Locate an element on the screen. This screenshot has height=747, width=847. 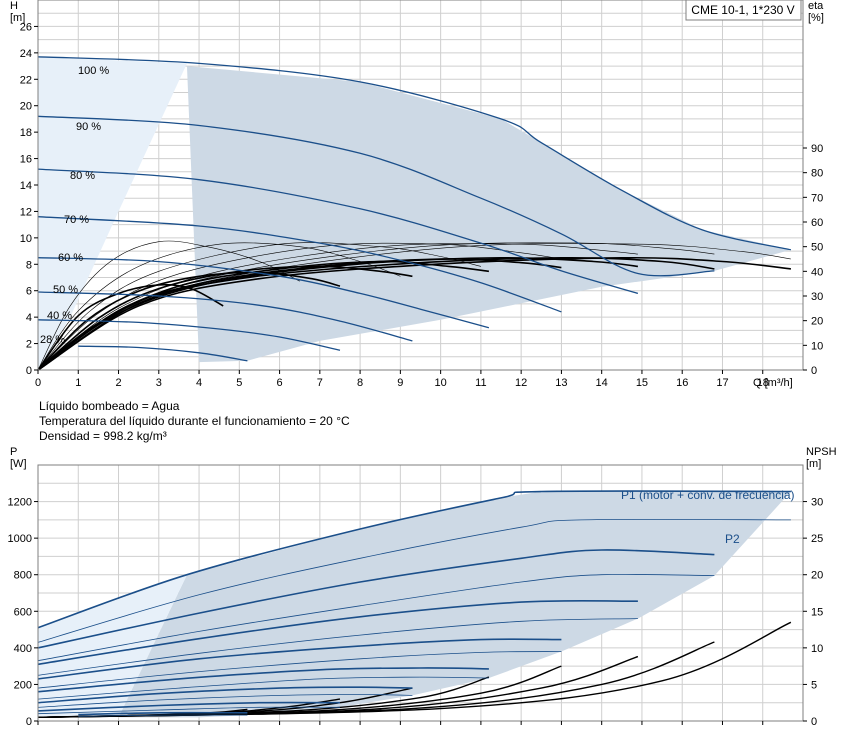
x-axis is located at coordinates (400, 723).